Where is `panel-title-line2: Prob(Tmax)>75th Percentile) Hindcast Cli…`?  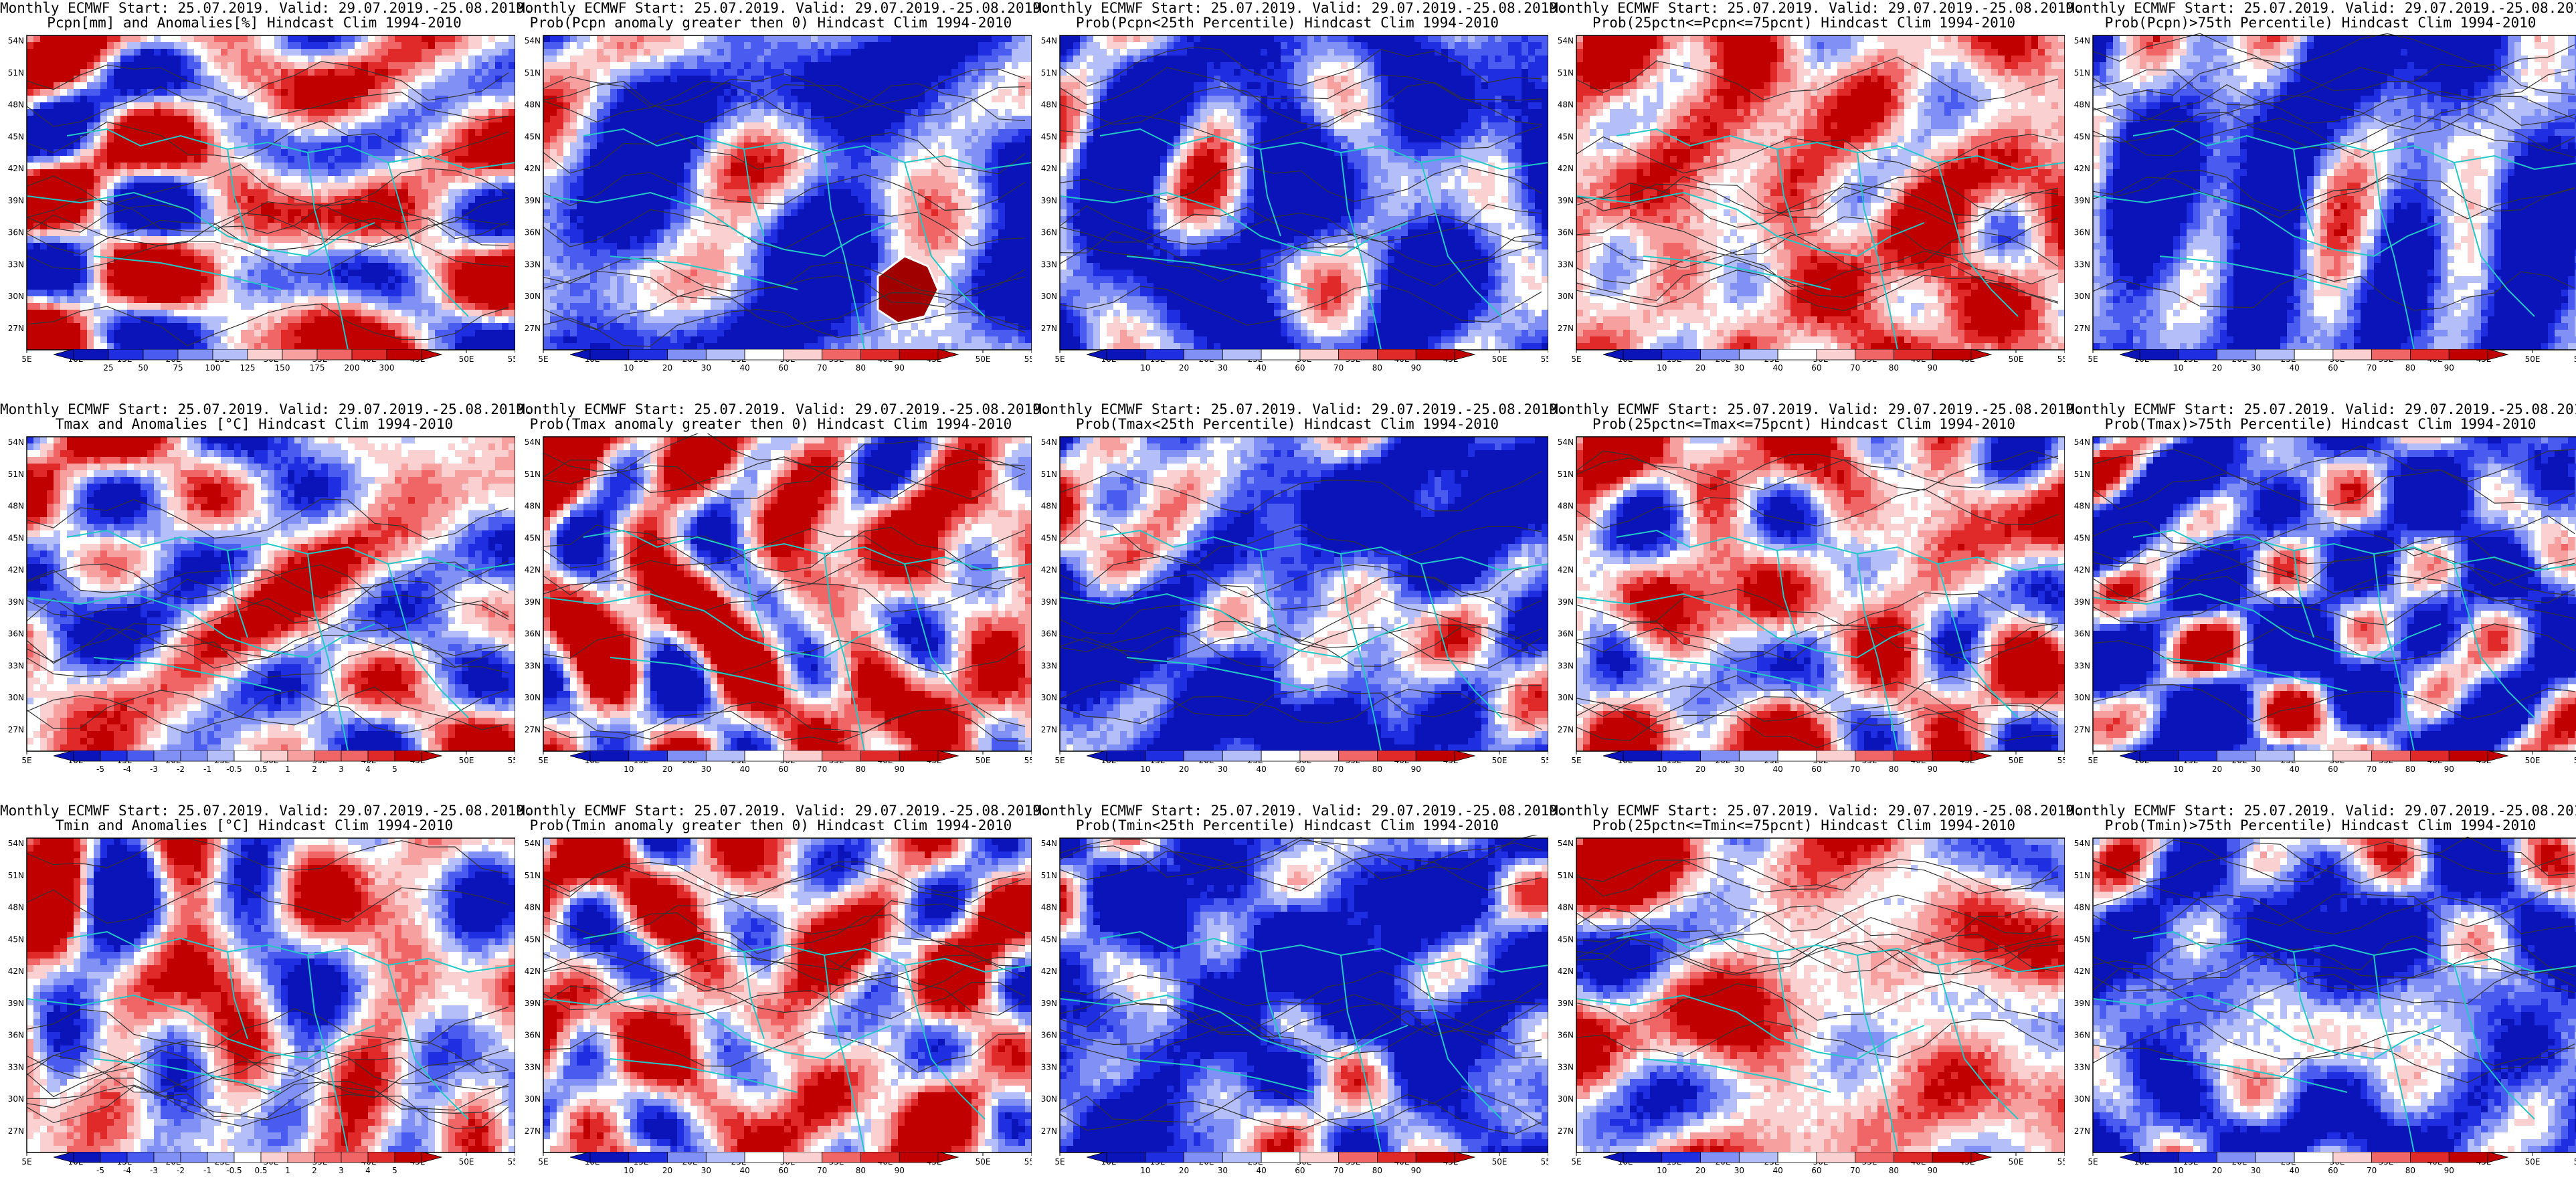
panel-title-line2: Prob(Tmax)>75th Percentile) Hindcast Cli… is located at coordinates (2320, 424).